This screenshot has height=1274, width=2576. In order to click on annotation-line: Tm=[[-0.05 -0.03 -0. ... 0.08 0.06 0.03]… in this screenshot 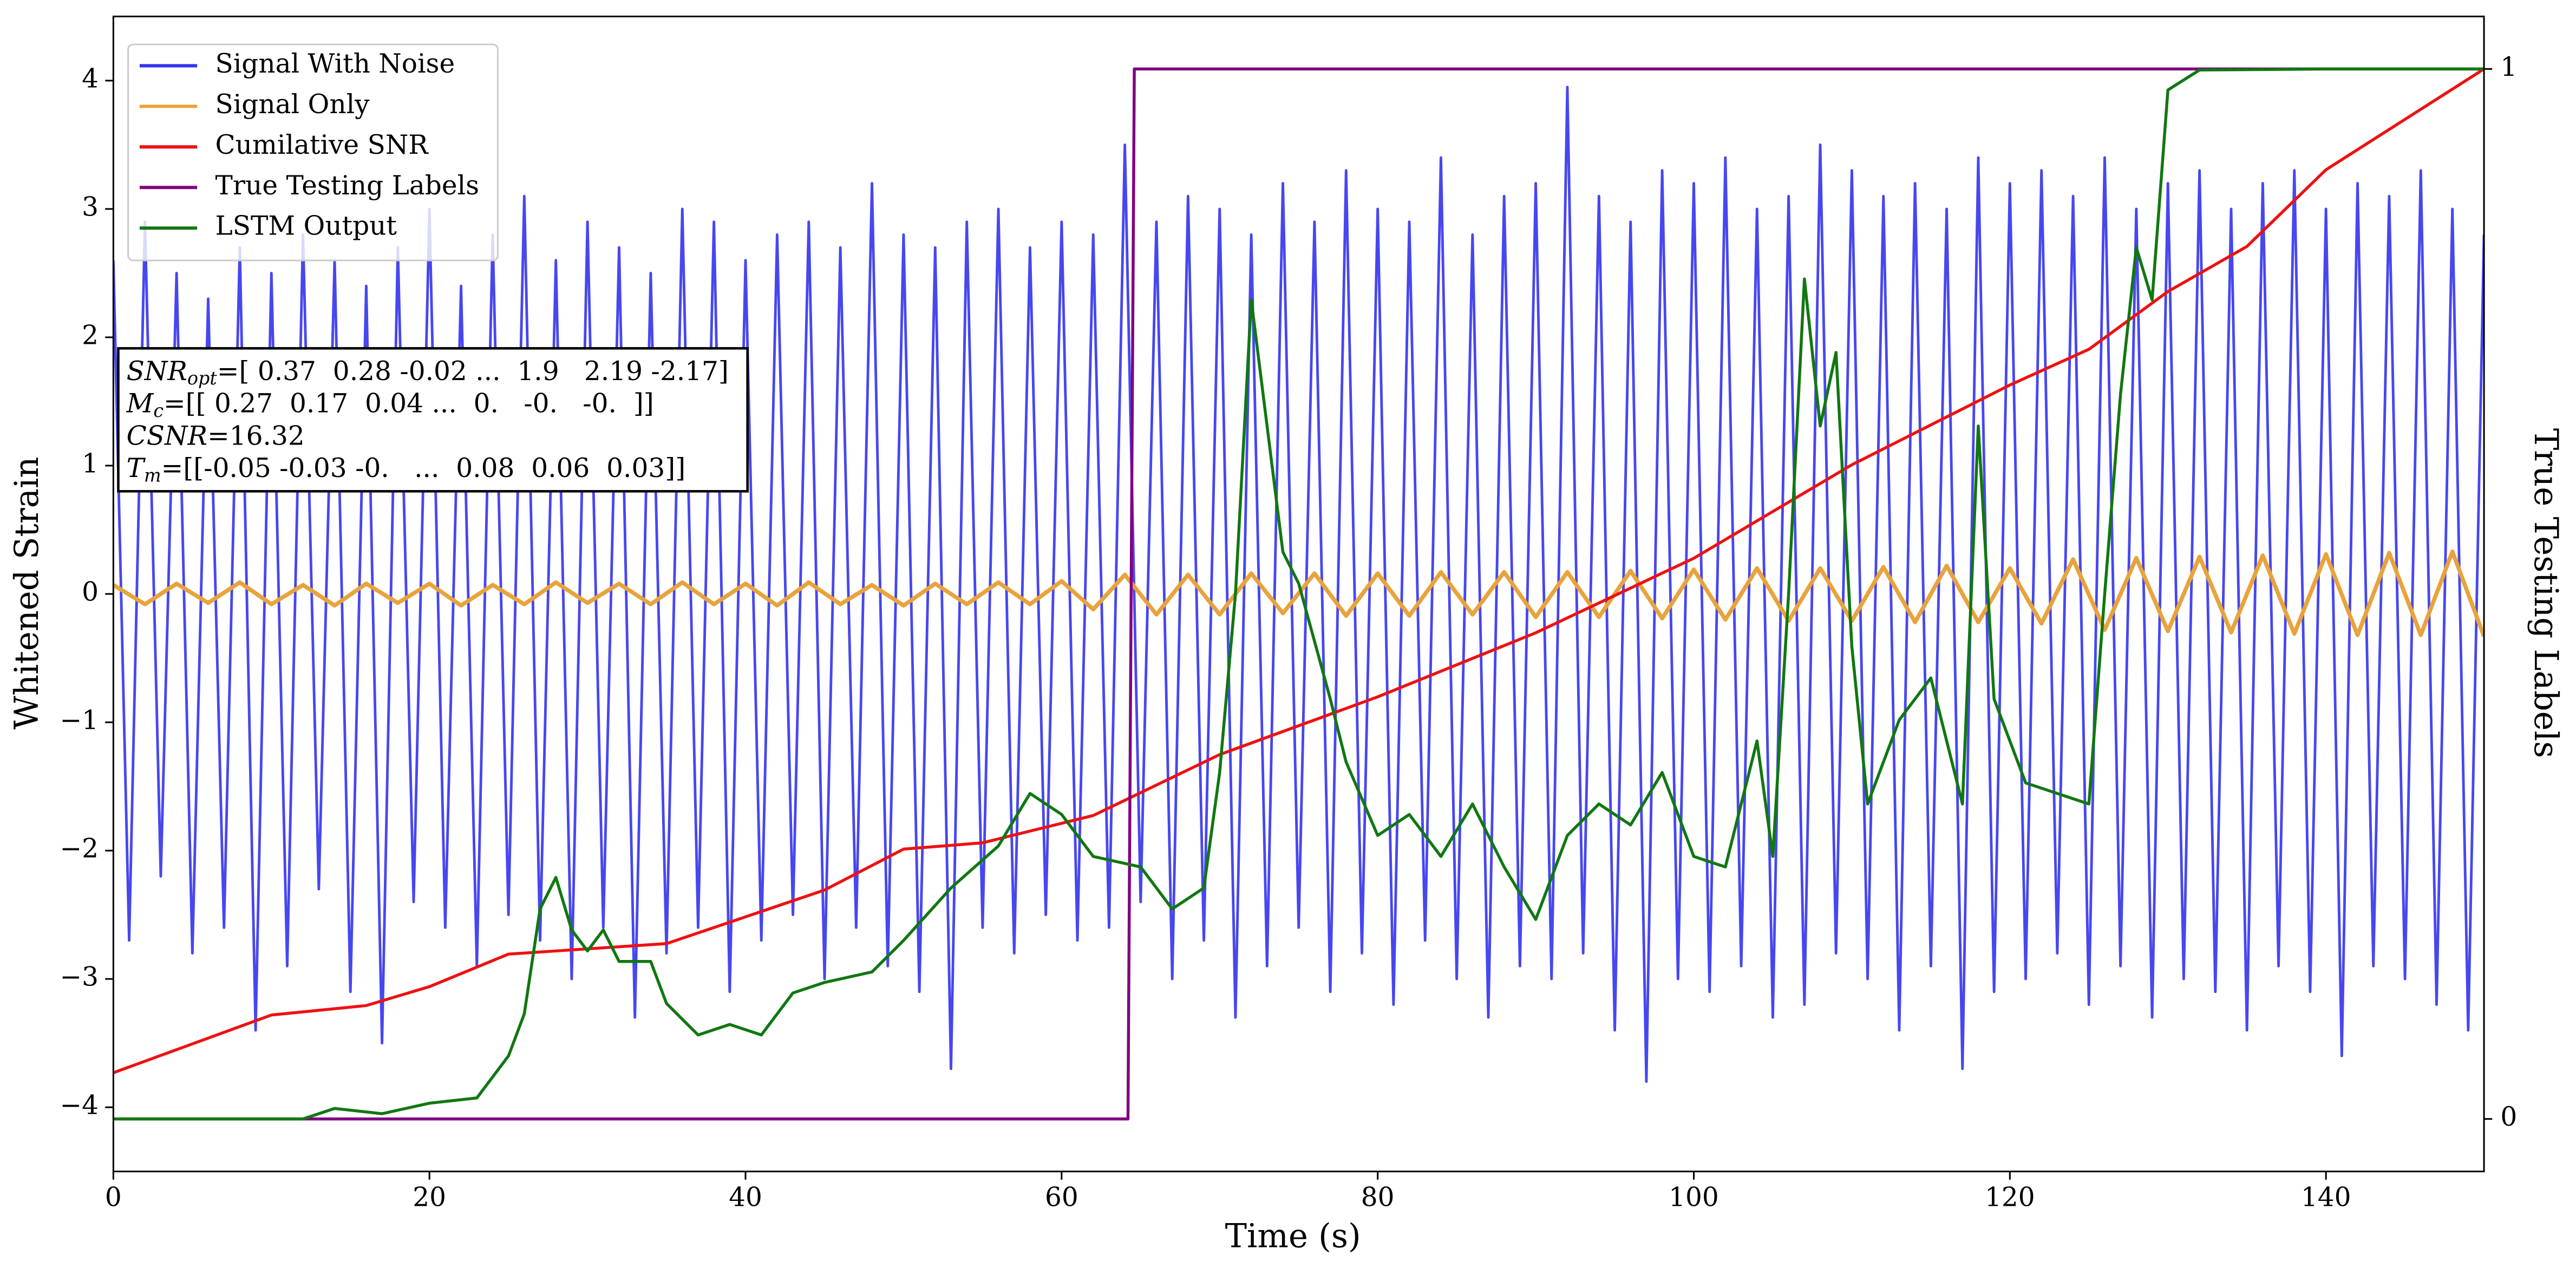, I will do `click(407, 469)`.